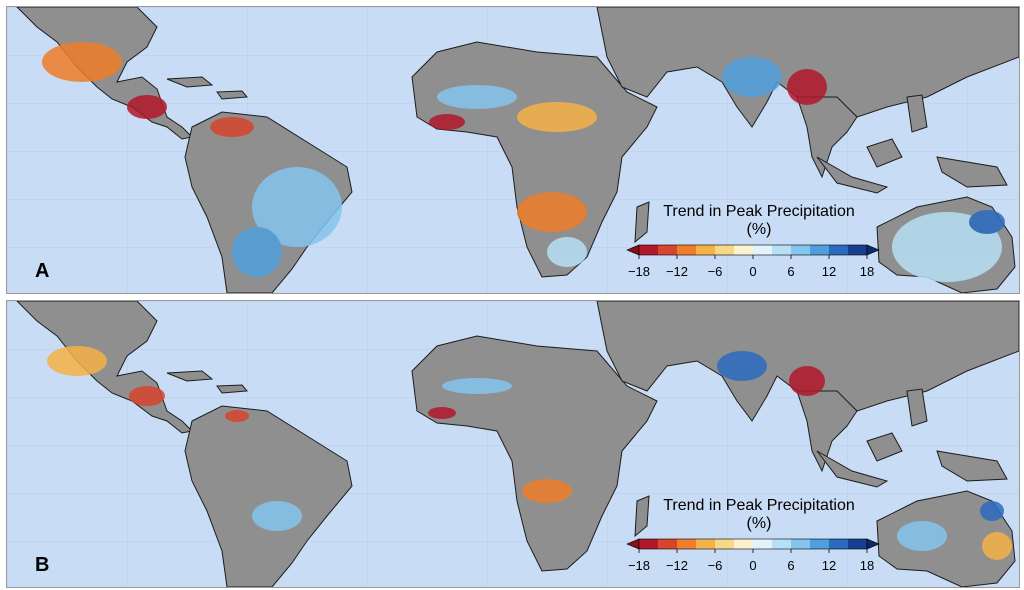 The image size is (1024, 590). What do you see at coordinates (42, 271) in the screenshot?
I see `panel-label: A` at bounding box center [42, 271].